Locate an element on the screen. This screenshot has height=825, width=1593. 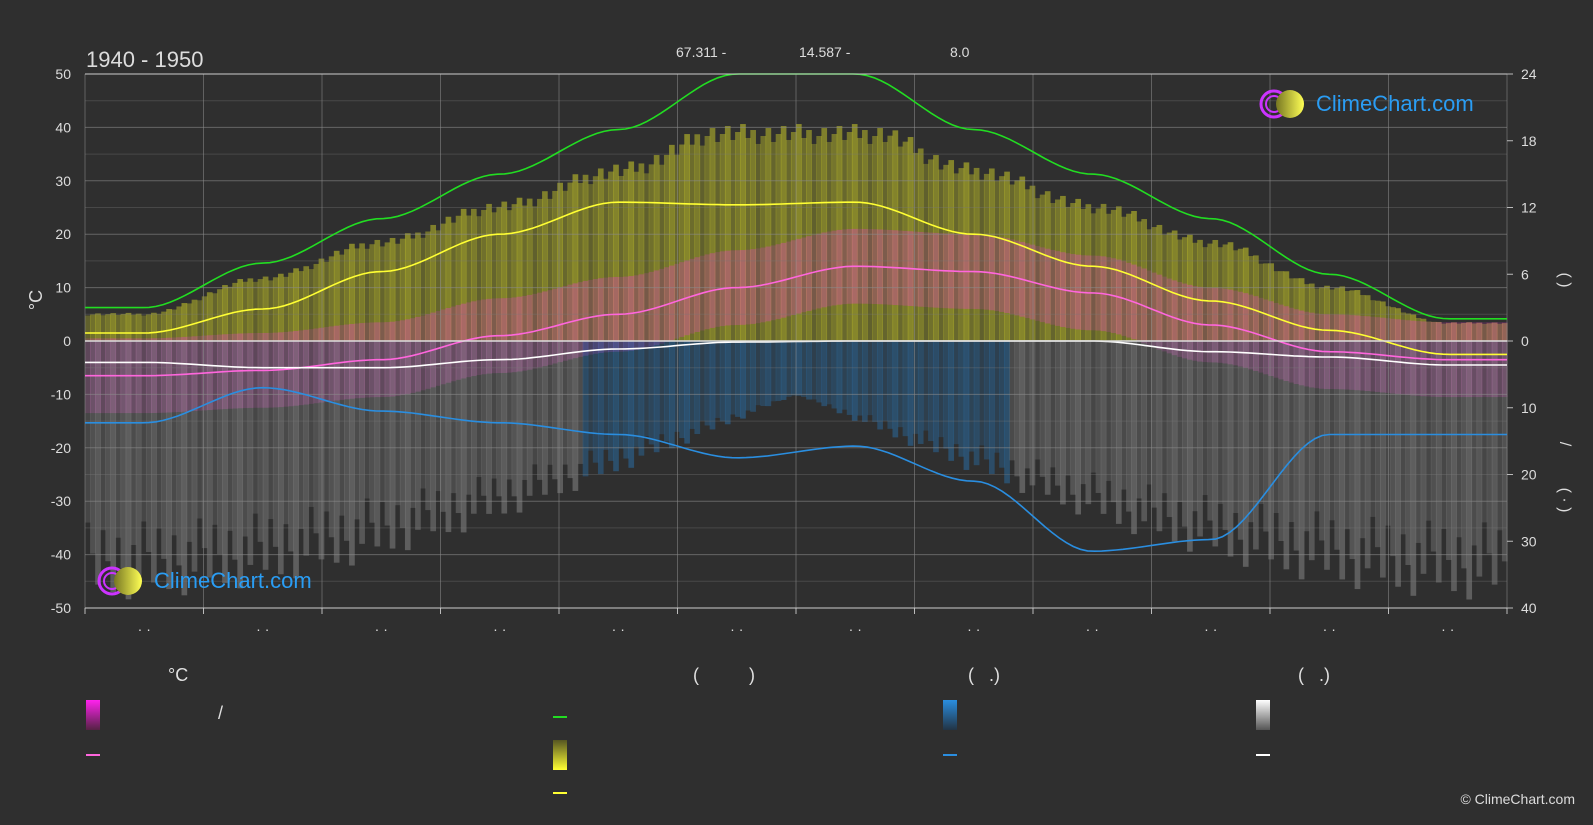
legend-header-snow: ( .) is located at coordinates (1314, 675).